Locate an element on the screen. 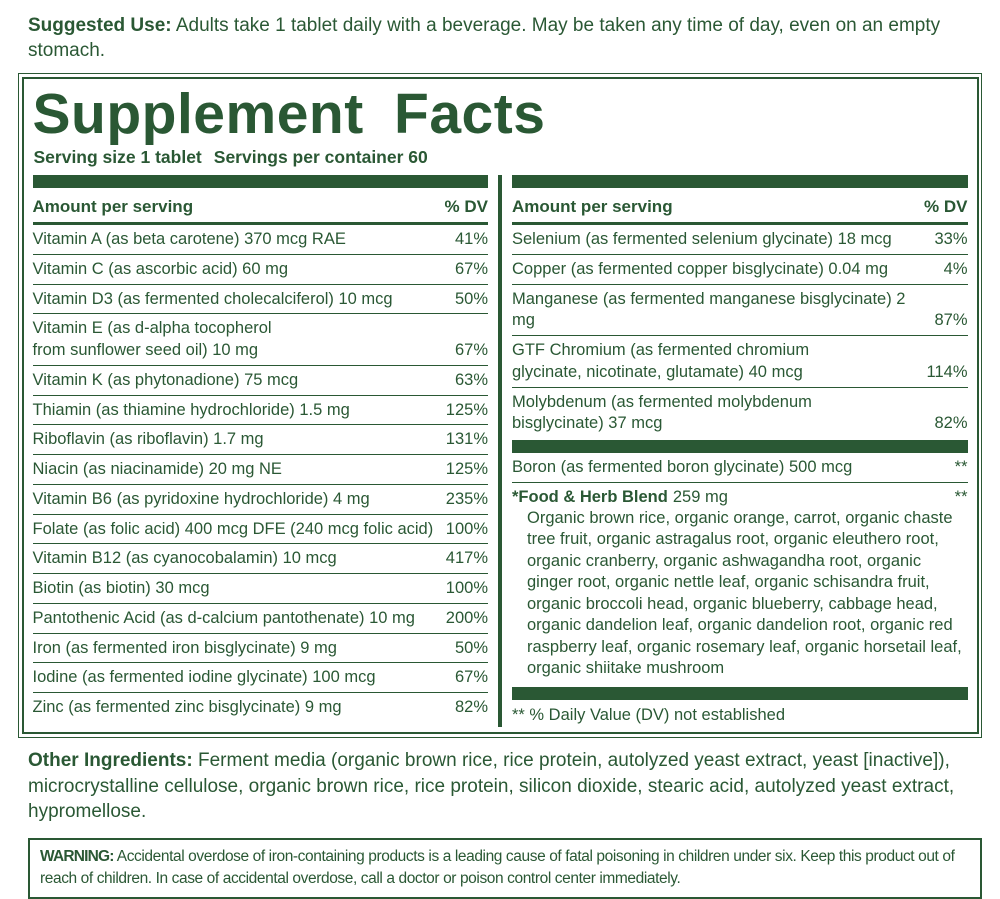 Image resolution: width=1000 pixels, height=899 pixels. left-column-header: Amount per serving % DV is located at coordinates (260, 208).